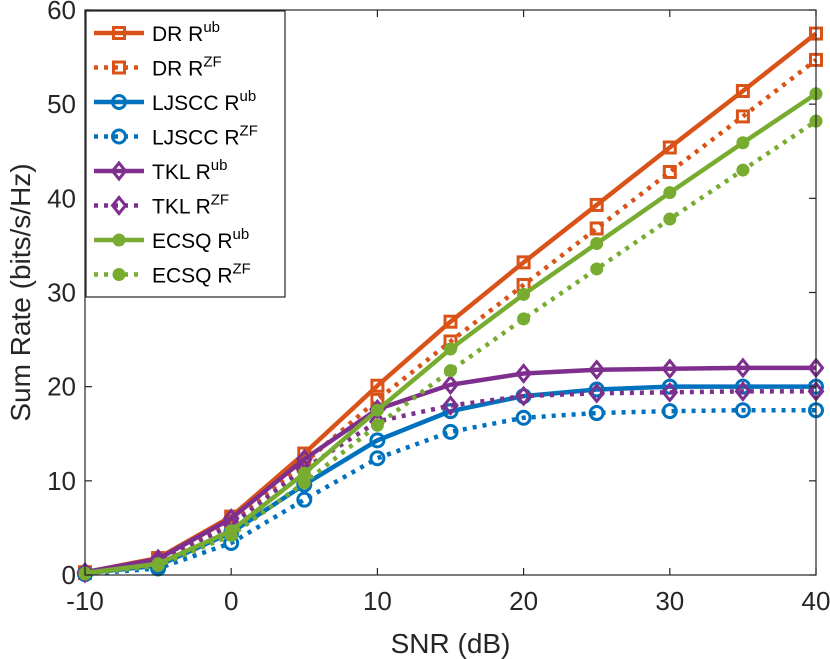 Image resolution: width=830 pixels, height=659 pixels. What do you see at coordinates (61, 104) in the screenshot?
I see `y-tick-label: 50` at bounding box center [61, 104].